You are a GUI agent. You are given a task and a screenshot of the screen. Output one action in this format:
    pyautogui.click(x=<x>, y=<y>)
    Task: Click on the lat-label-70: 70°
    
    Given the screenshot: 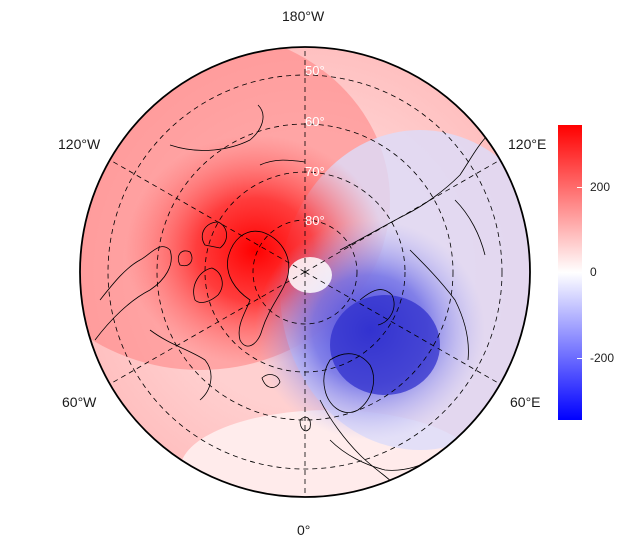 What is the action you would take?
    pyautogui.click(x=315, y=171)
    